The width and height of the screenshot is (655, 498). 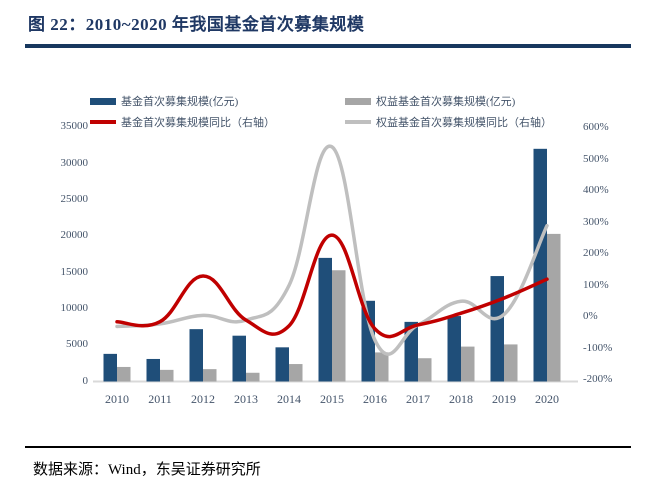 I want to click on left-axis-tick: 10000, so click(x=74, y=307).